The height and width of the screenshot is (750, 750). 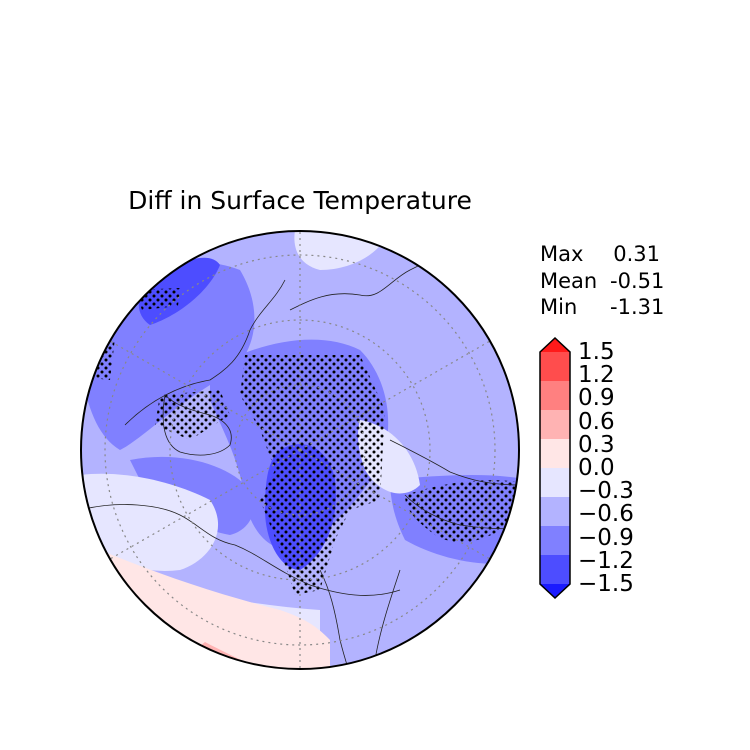 I want to click on stat-mean: Mean -0.51, so click(x=602, y=281).